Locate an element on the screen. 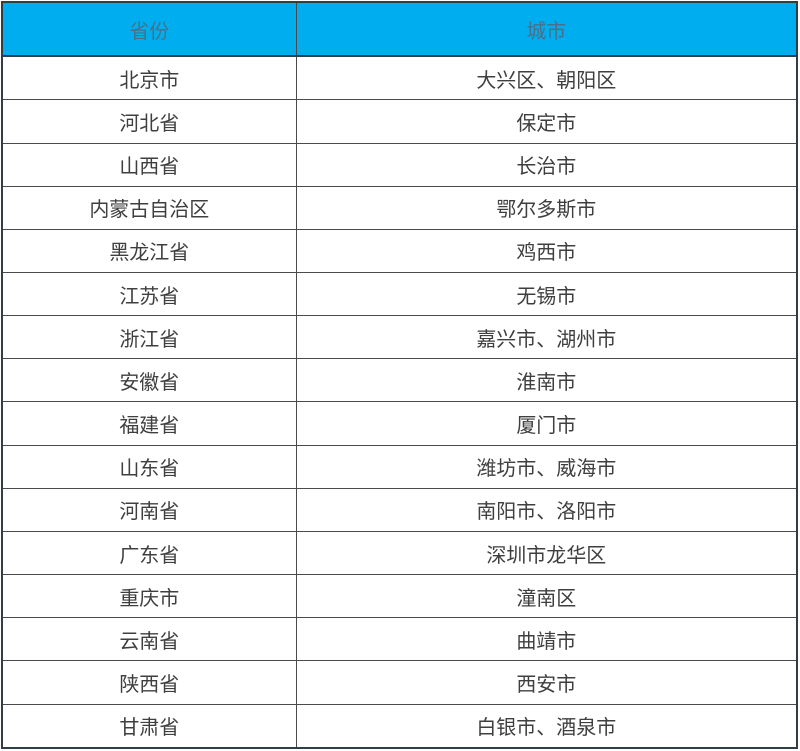 This screenshot has height=751, width=800. city-cell: 淮南市 is located at coordinates (546, 380).